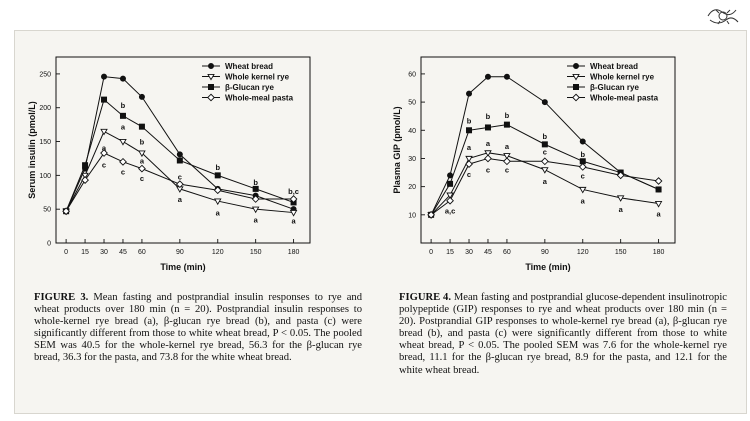 The image size is (750, 421). I want to click on legend-label: β-Glucan rye, so click(614, 87).